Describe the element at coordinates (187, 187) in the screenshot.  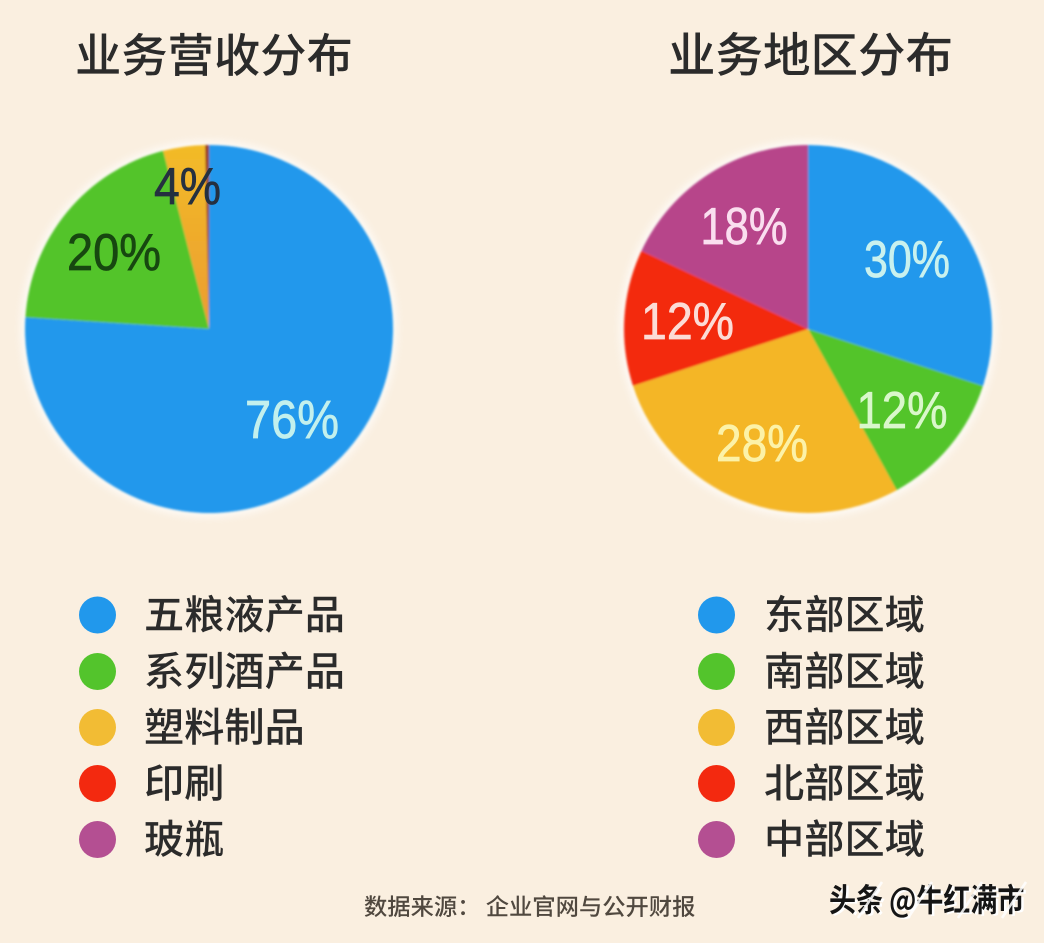
I see `svg-text: 4%` at that location.